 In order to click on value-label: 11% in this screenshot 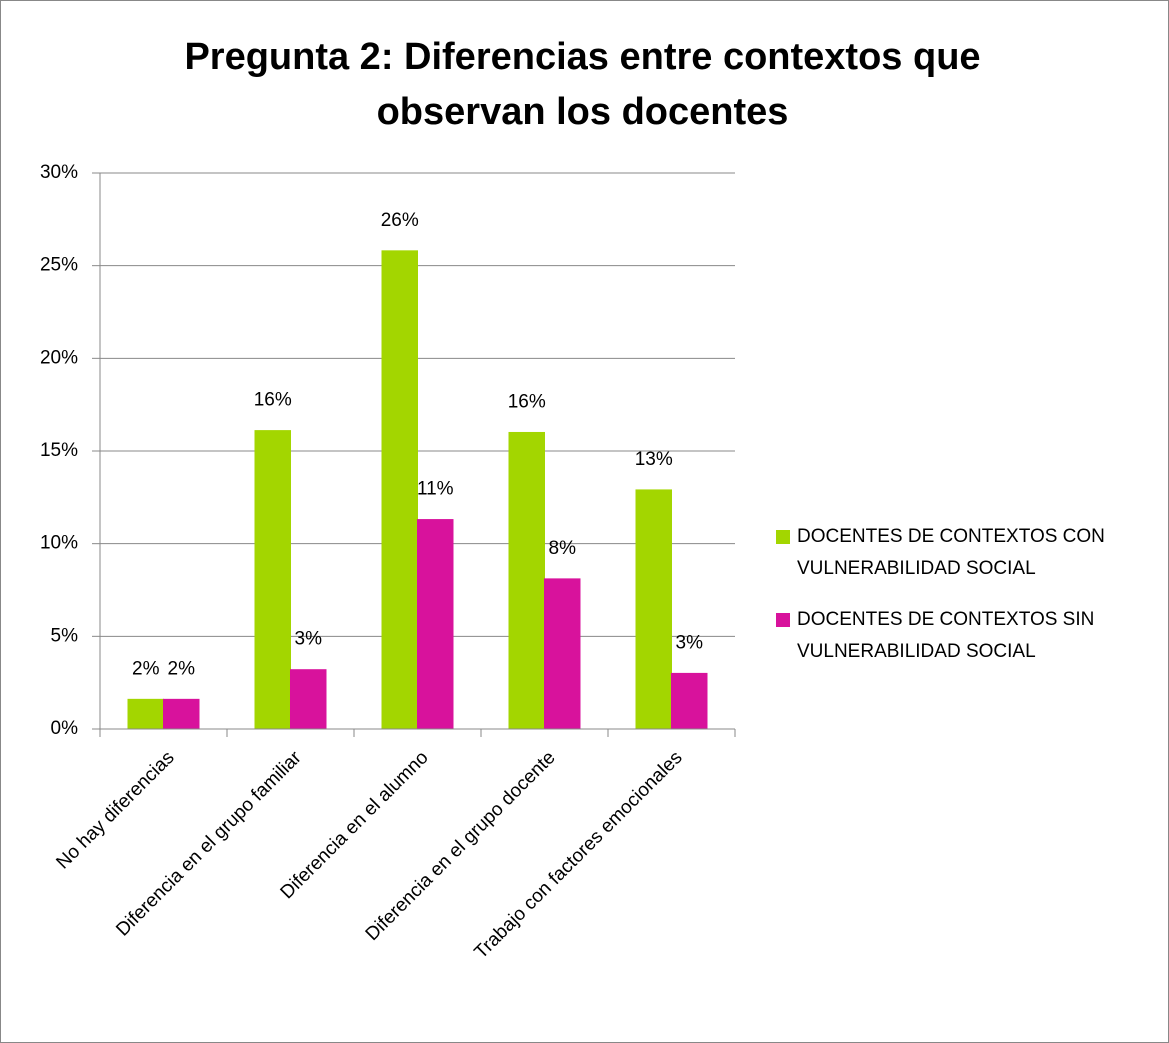, I will do `click(435, 489)`.